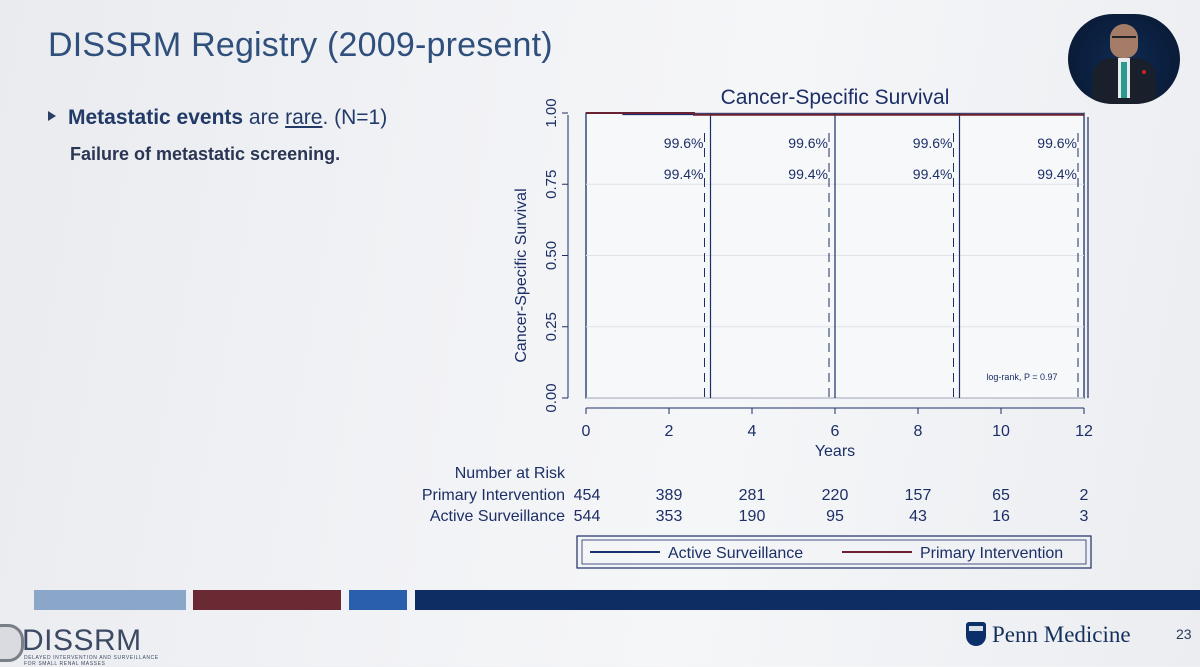 This screenshot has height=667, width=1200. I want to click on dissrm-tagline-2: FOR SMALL RENAL MASSES, so click(65, 664).